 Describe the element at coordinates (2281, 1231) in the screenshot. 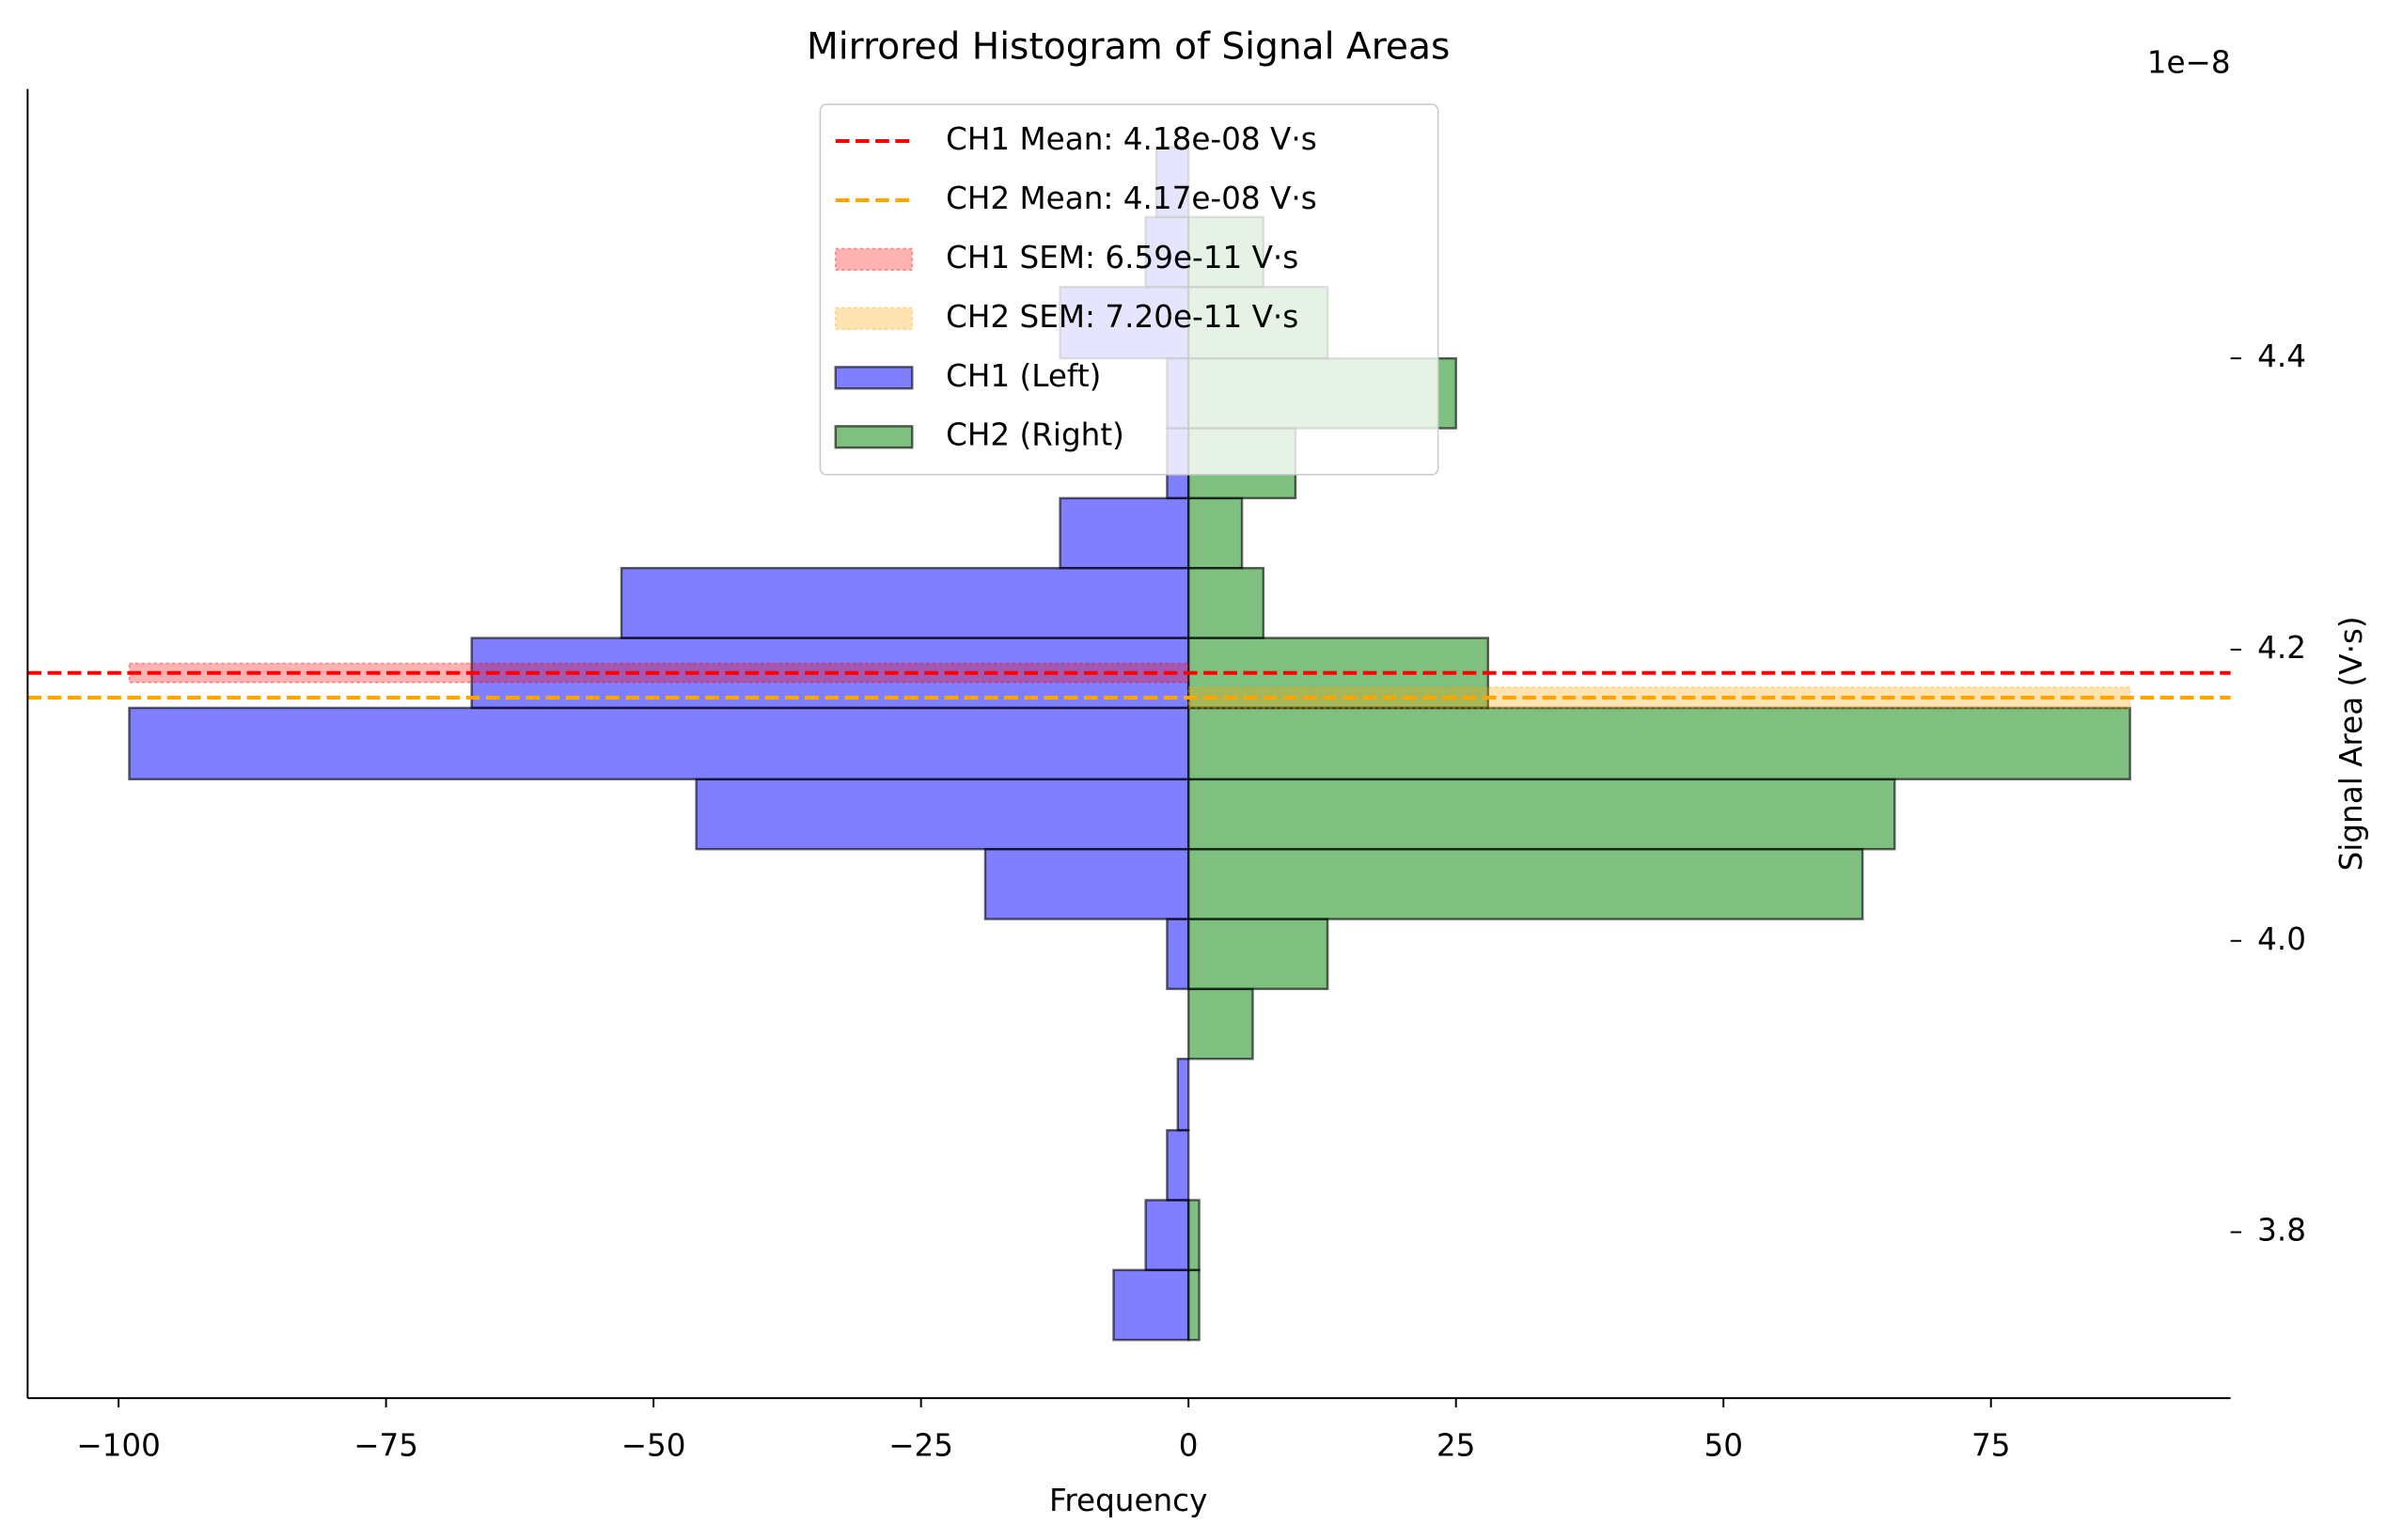

I see `y-tick-label: 3.8` at that location.